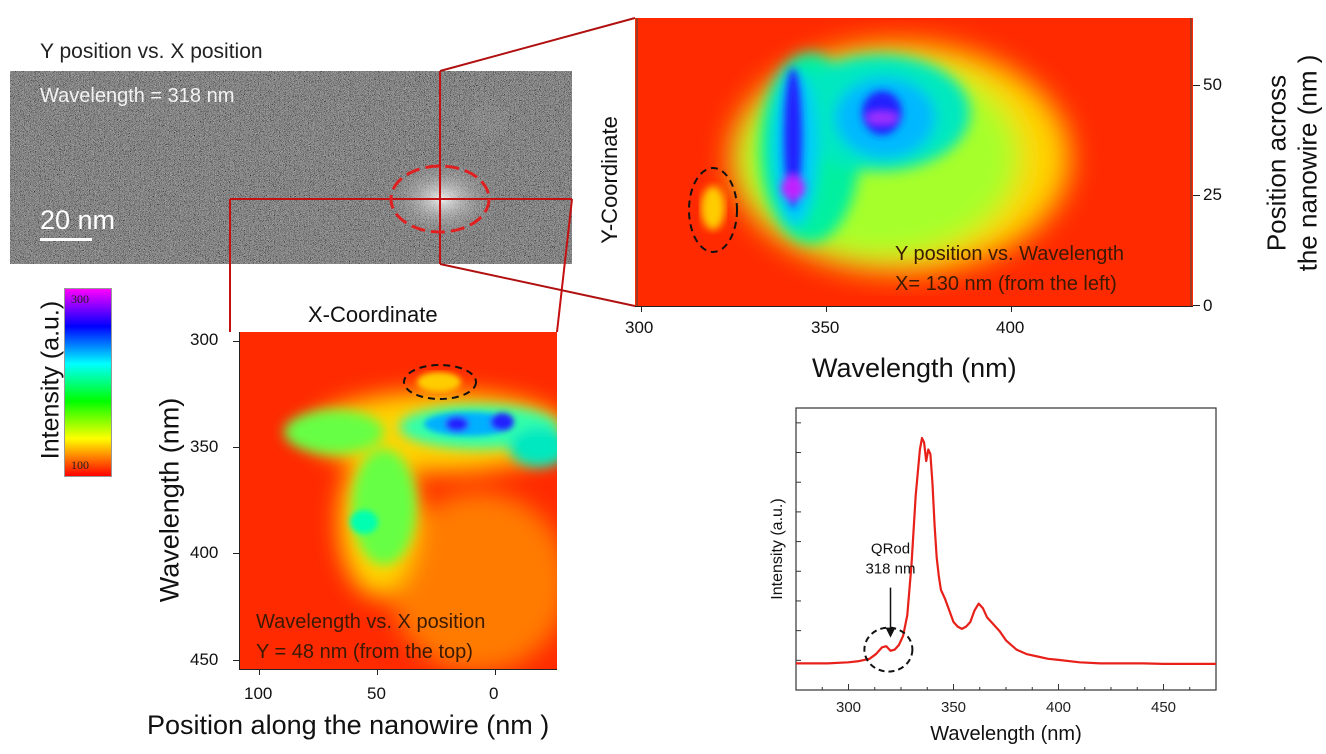 Image resolution: width=1326 pixels, height=754 pixels. What do you see at coordinates (151, 51) in the screenshot?
I see `stem-title: Y position vs. X position` at bounding box center [151, 51].